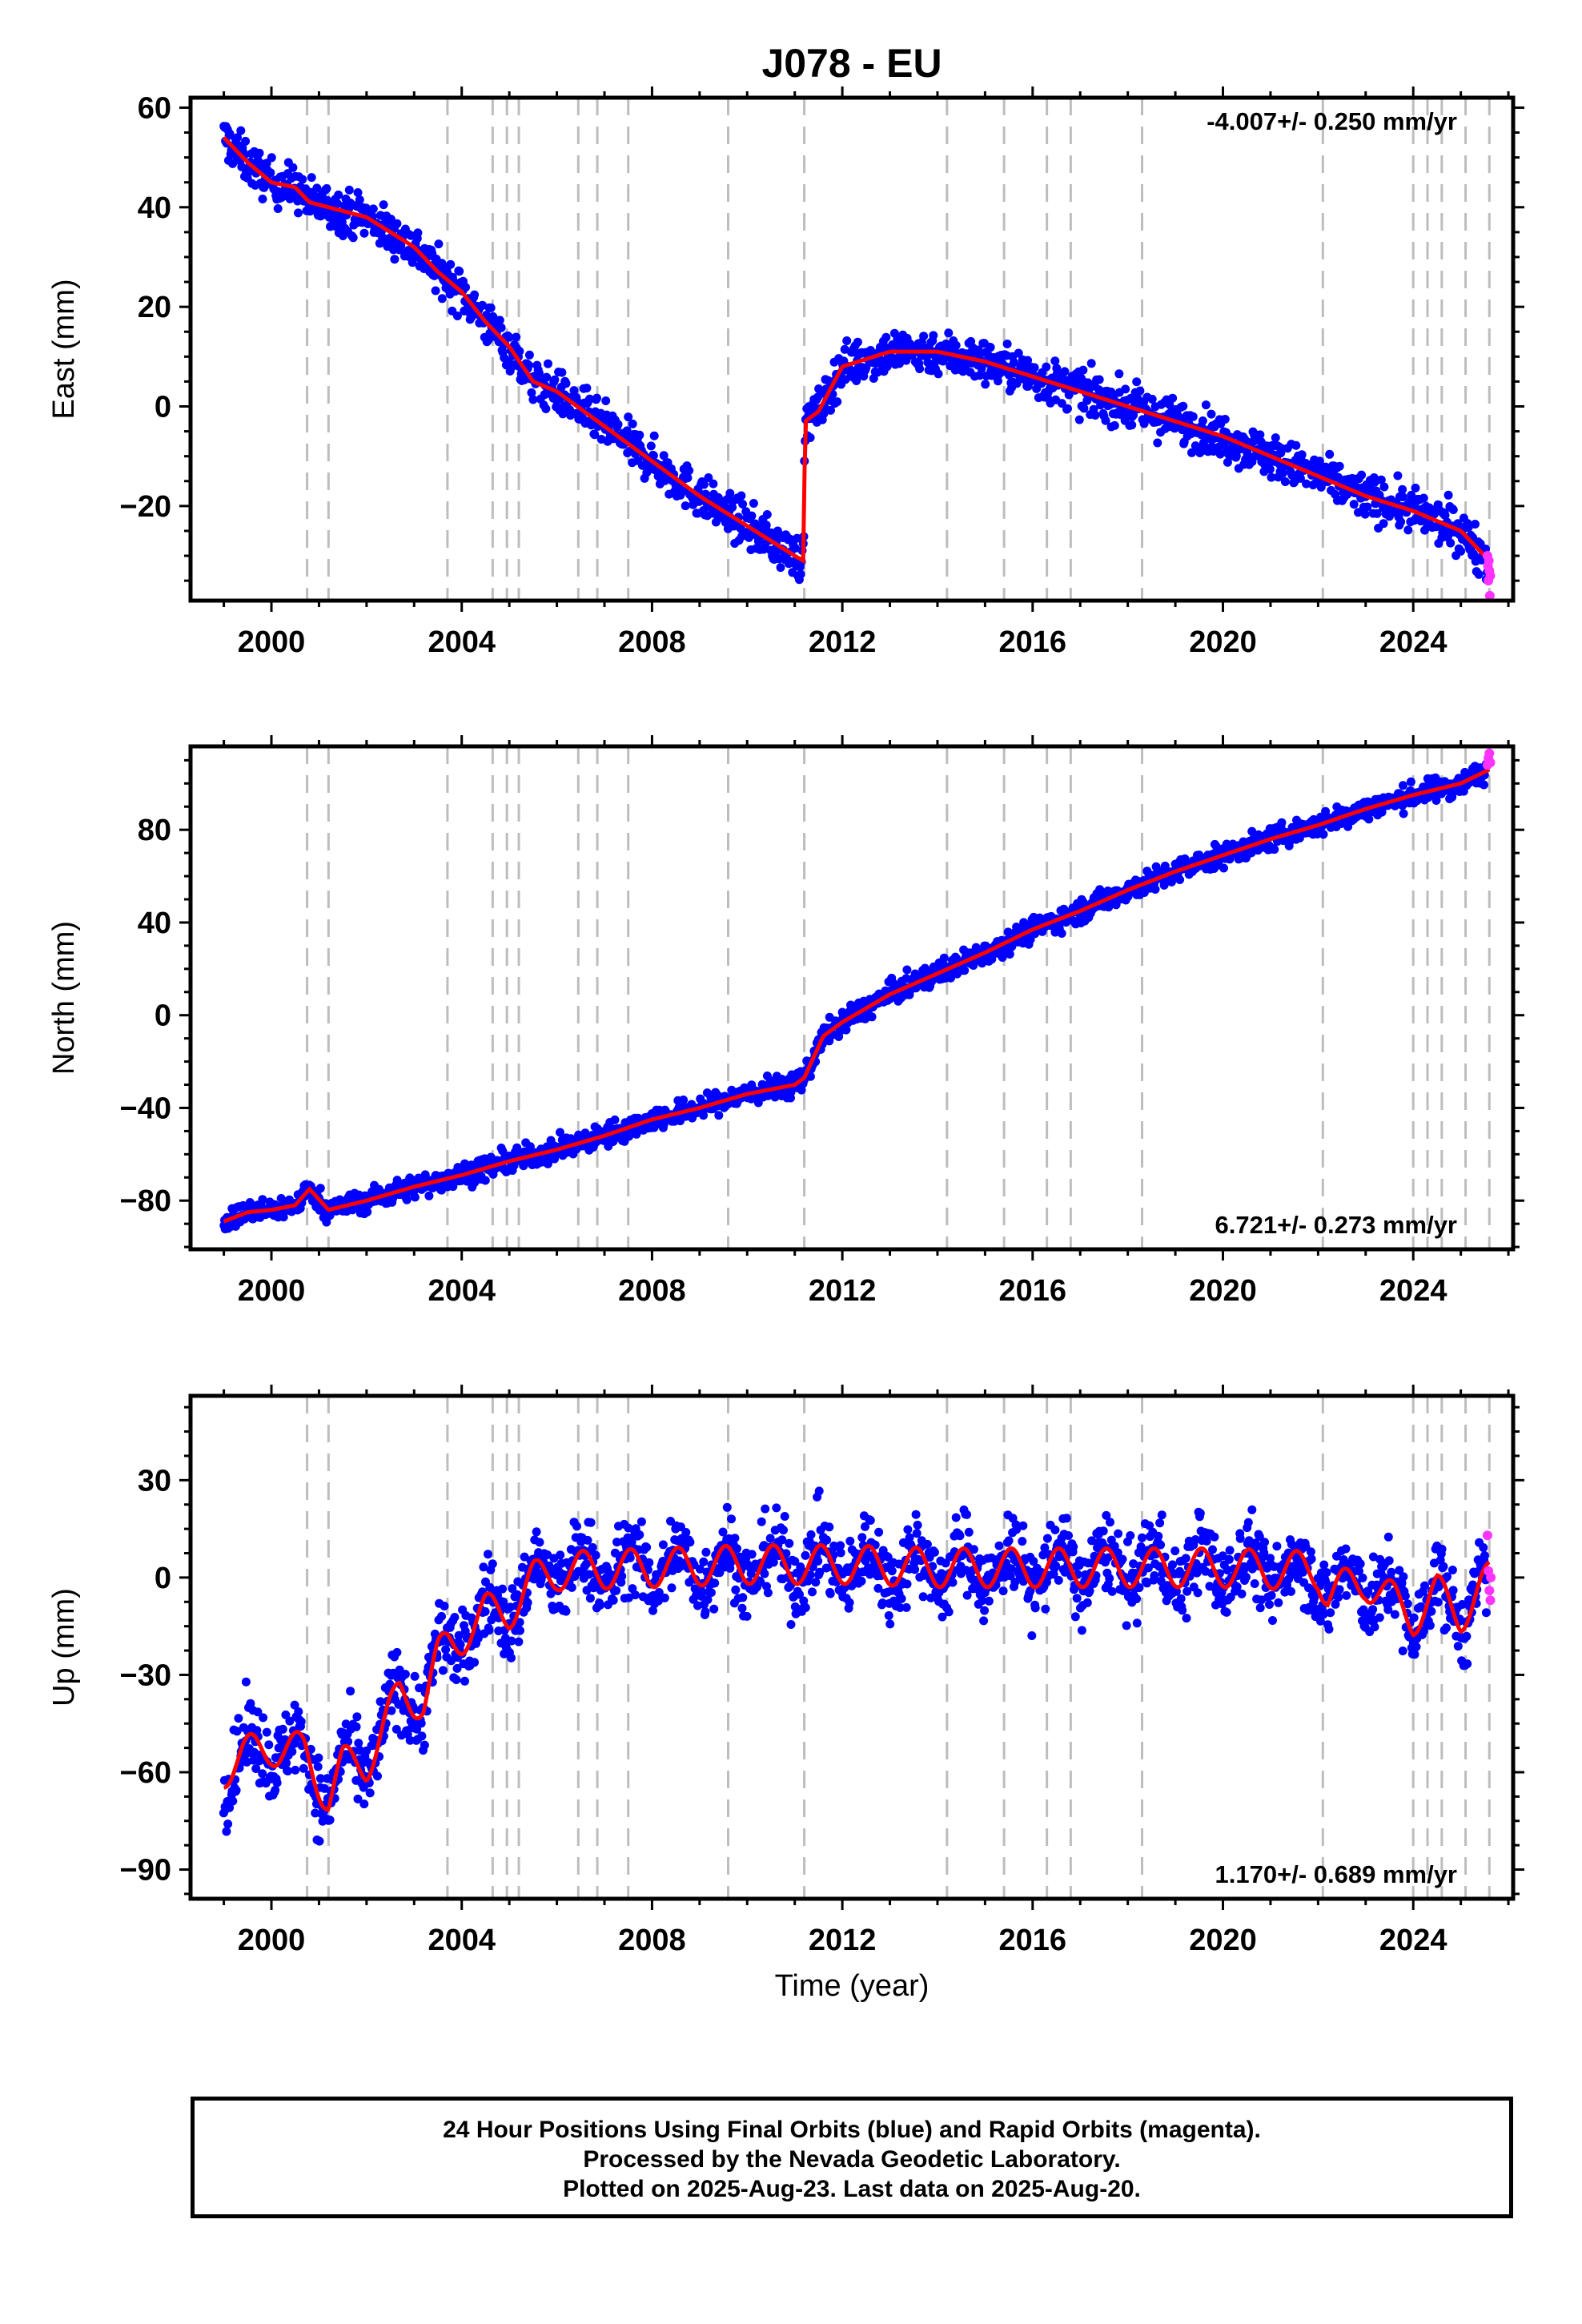  I want to click on chart-title: J078 - EU, so click(851, 63).